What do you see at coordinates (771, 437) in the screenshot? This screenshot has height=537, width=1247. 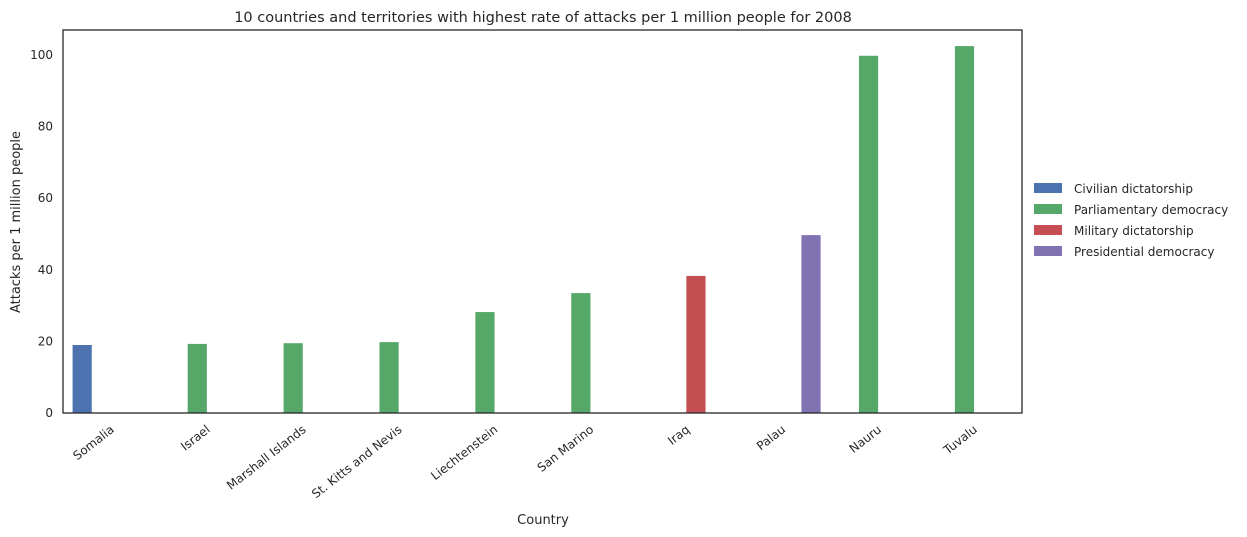 I see `x-tick-label-palau: Palau` at bounding box center [771, 437].